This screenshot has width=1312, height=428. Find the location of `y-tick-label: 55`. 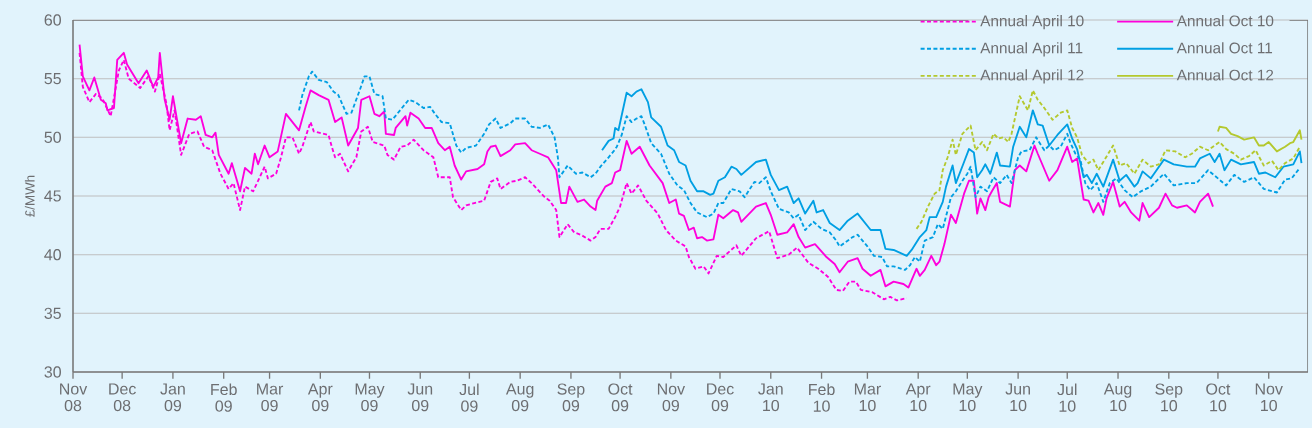

y-tick-label: 55 is located at coordinates (52, 79).